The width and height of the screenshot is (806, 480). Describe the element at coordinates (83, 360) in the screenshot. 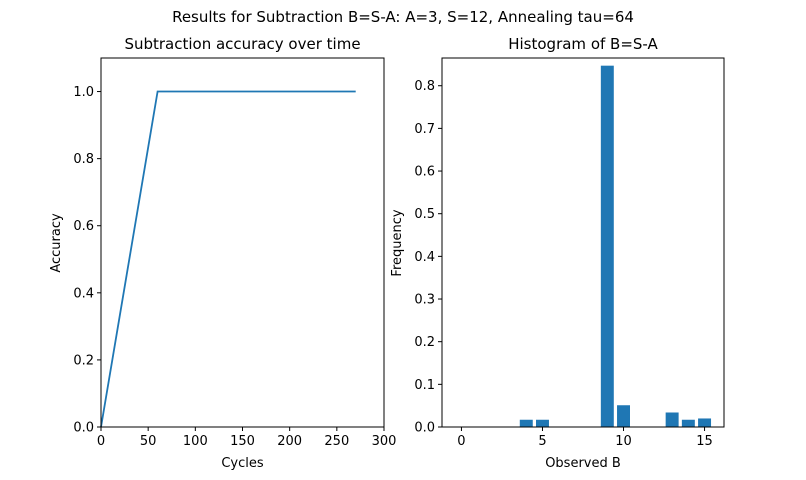

I see `accuracy-y-tick-label: 0.2` at that location.